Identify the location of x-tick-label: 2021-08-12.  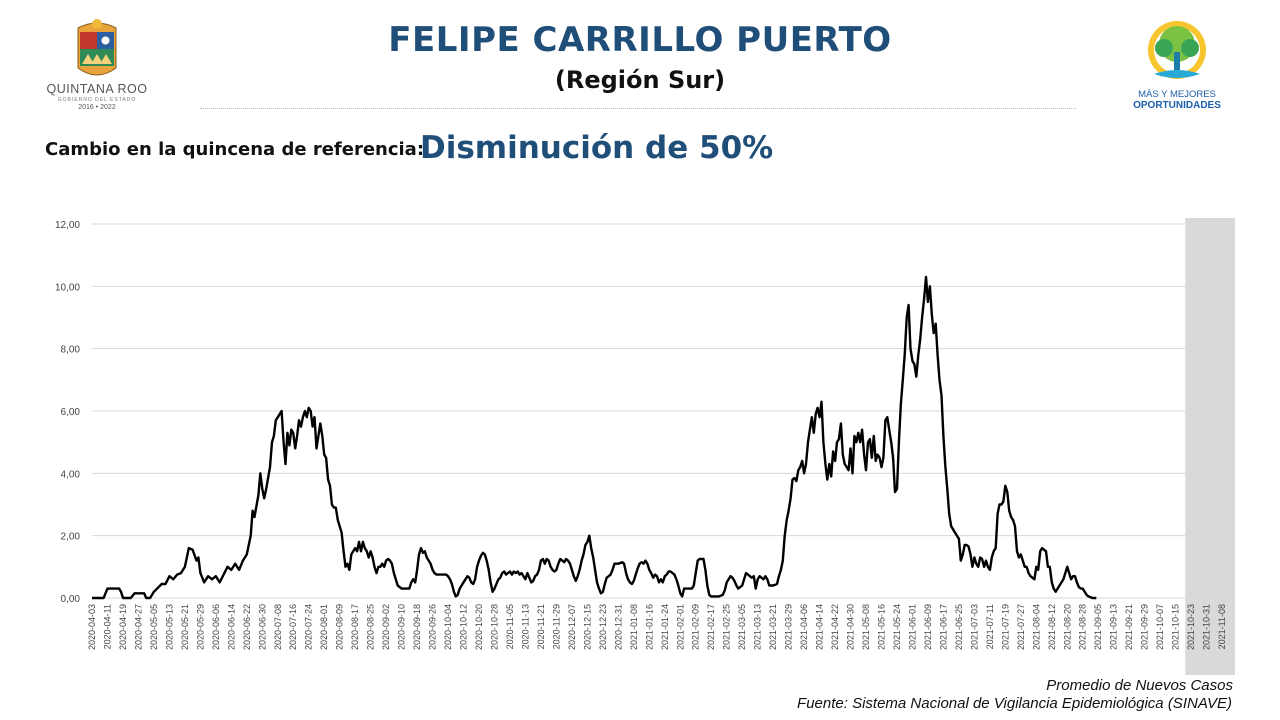
(1052, 627).